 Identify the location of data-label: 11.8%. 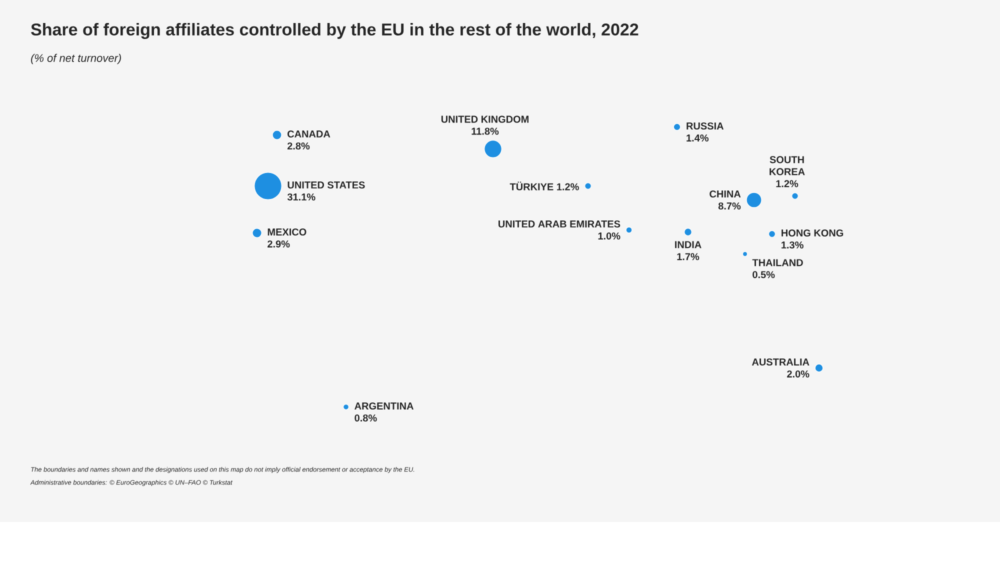
(485, 131).